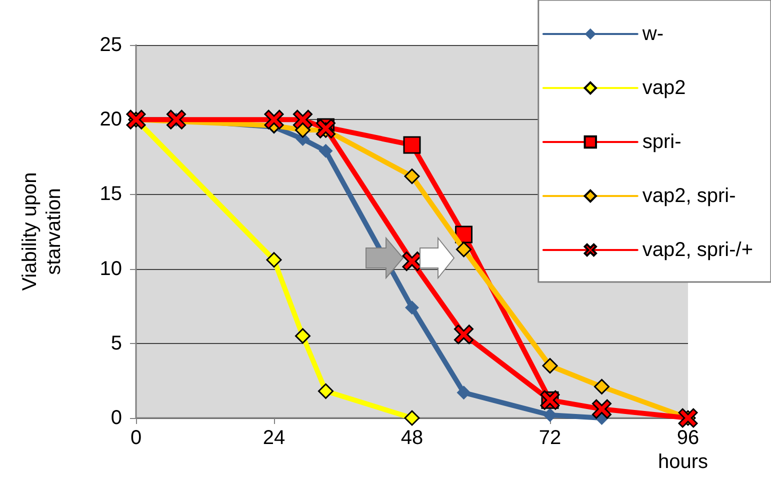 This screenshot has height=494, width=771. Describe the element at coordinates (111, 269) in the screenshot. I see `y-tick-label: 10` at that location.